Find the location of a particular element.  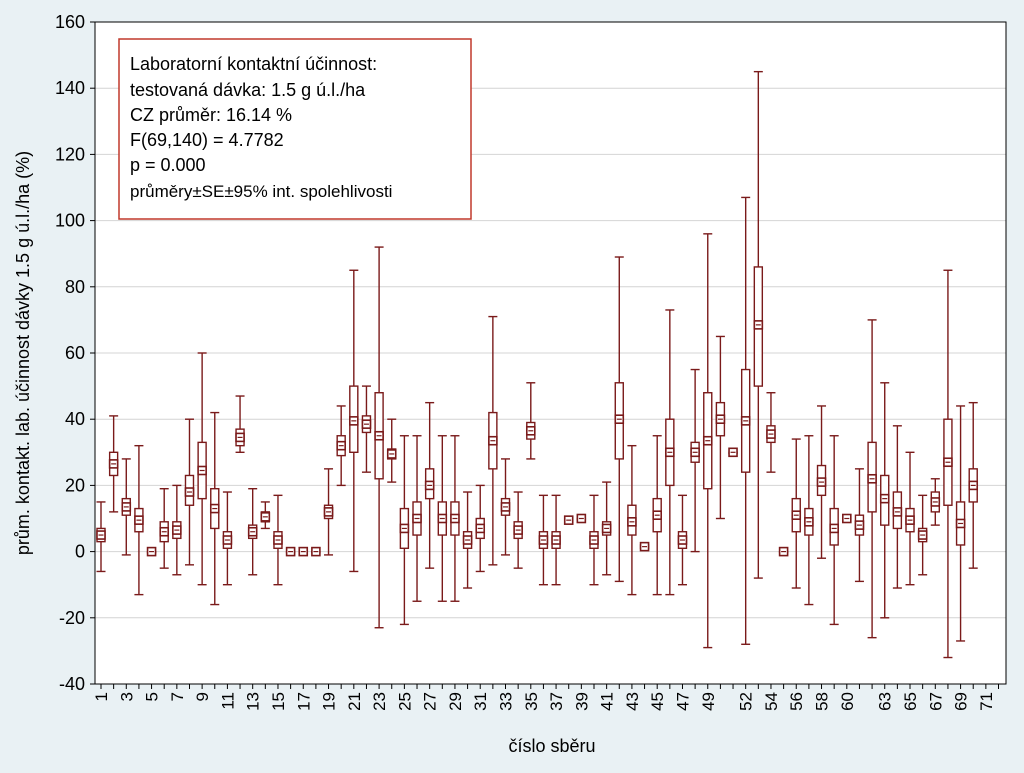

x-tick-label: 35 is located at coordinates (531, 701).